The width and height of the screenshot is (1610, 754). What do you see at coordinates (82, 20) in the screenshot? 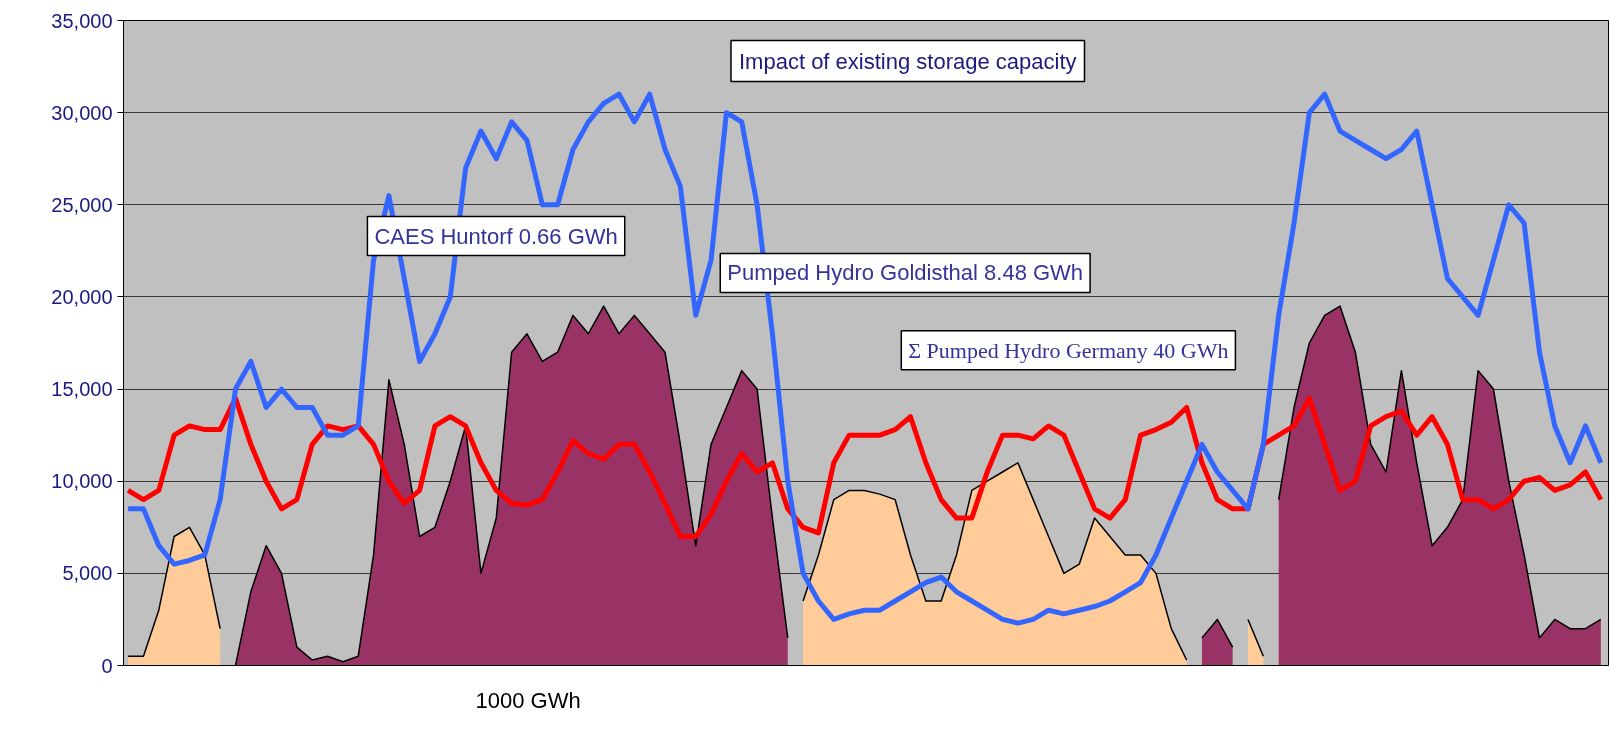
I see `y-tick-label: 35,000` at bounding box center [82, 20].